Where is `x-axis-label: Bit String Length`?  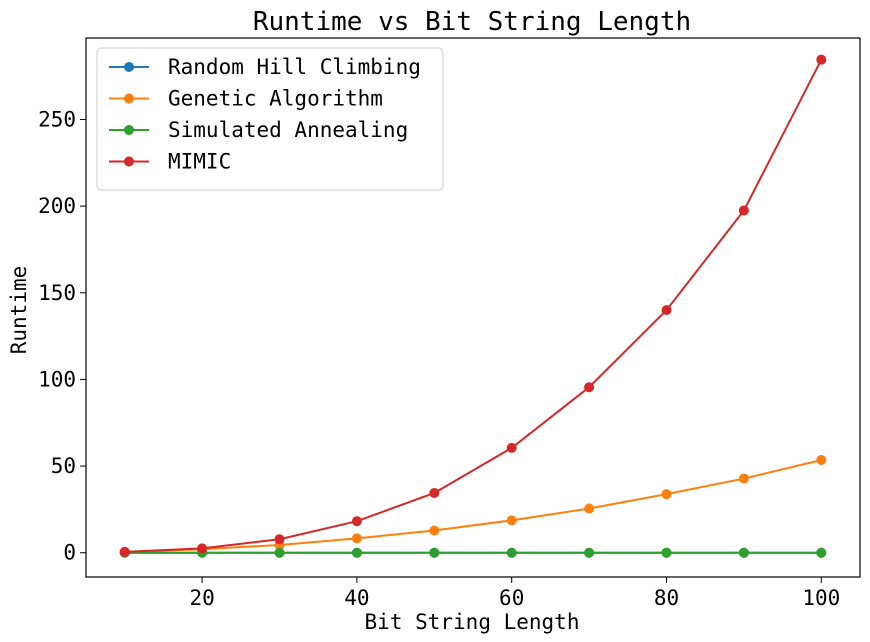
x-axis-label: Bit String Length is located at coordinates (472, 622).